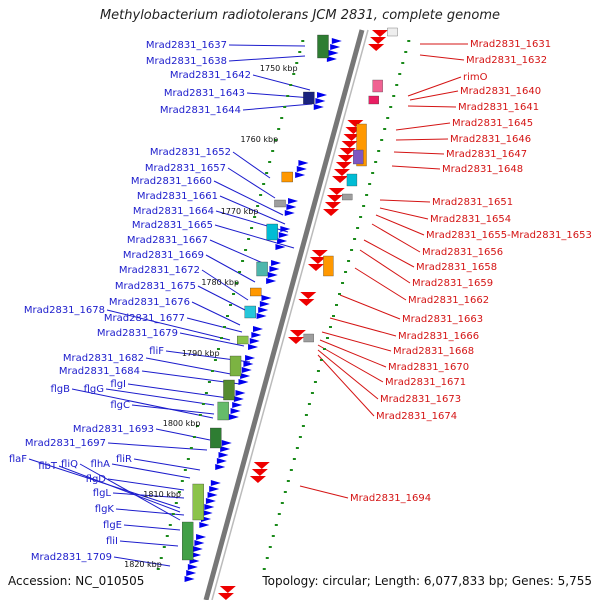 This screenshot has width=600, height=600. What do you see at coordinates (210, 75) in the screenshot?
I see `gene-label-left: Mrad2831_1642` at bounding box center [210, 75].